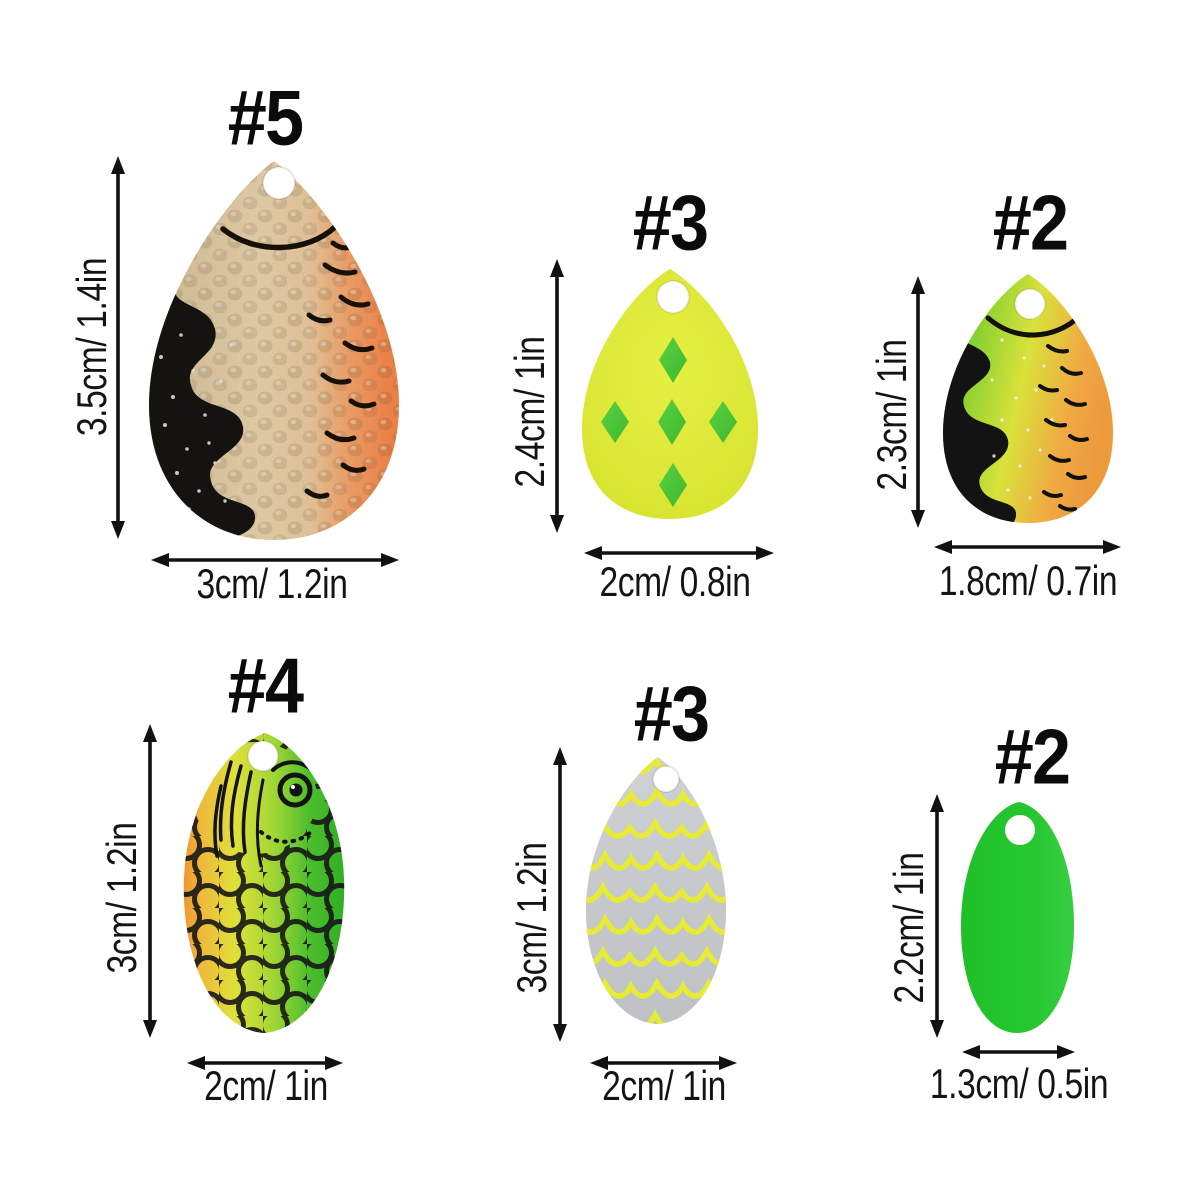 This screenshot has width=1200, height=1200. Describe the element at coordinates (274, 350) in the screenshot. I see `blade-5-hammered-image` at that location.